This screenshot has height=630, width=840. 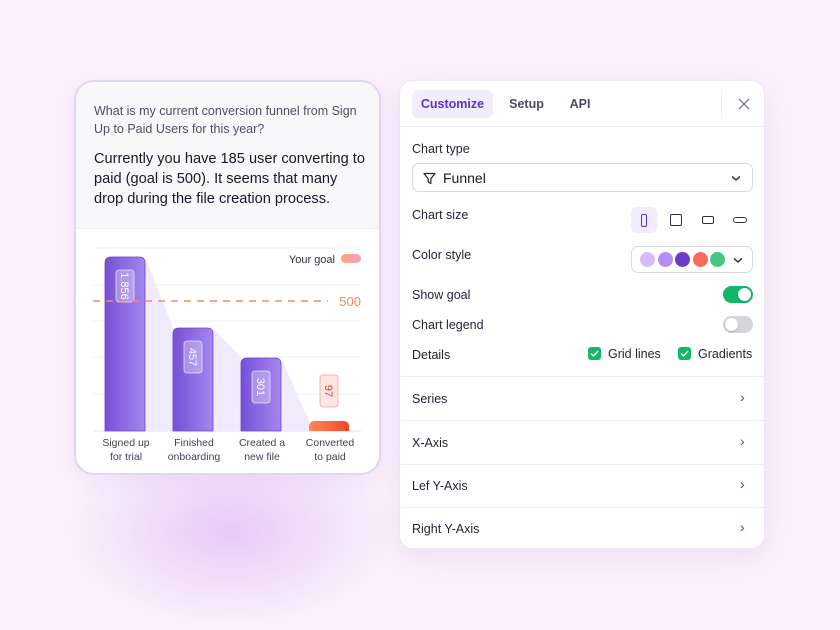 What do you see at coordinates (582, 442) in the screenshot?
I see `section-x-axis: X-Axis ›` at bounding box center [582, 442].